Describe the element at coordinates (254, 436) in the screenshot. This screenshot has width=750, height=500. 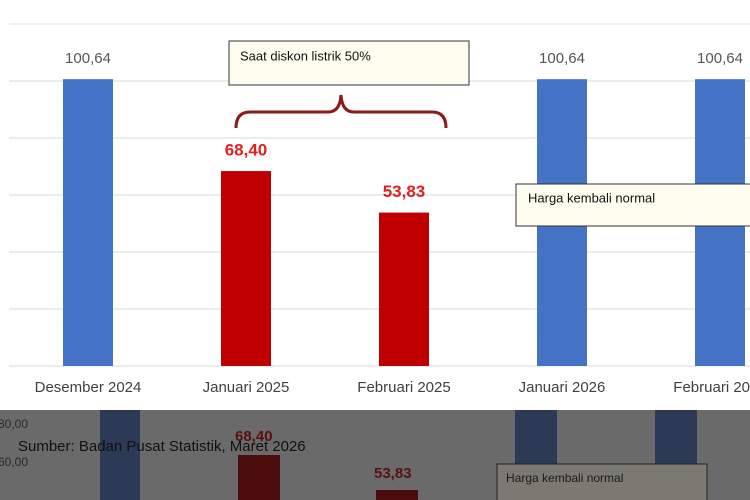
I see `backdrop-text: 68,40` at that location.